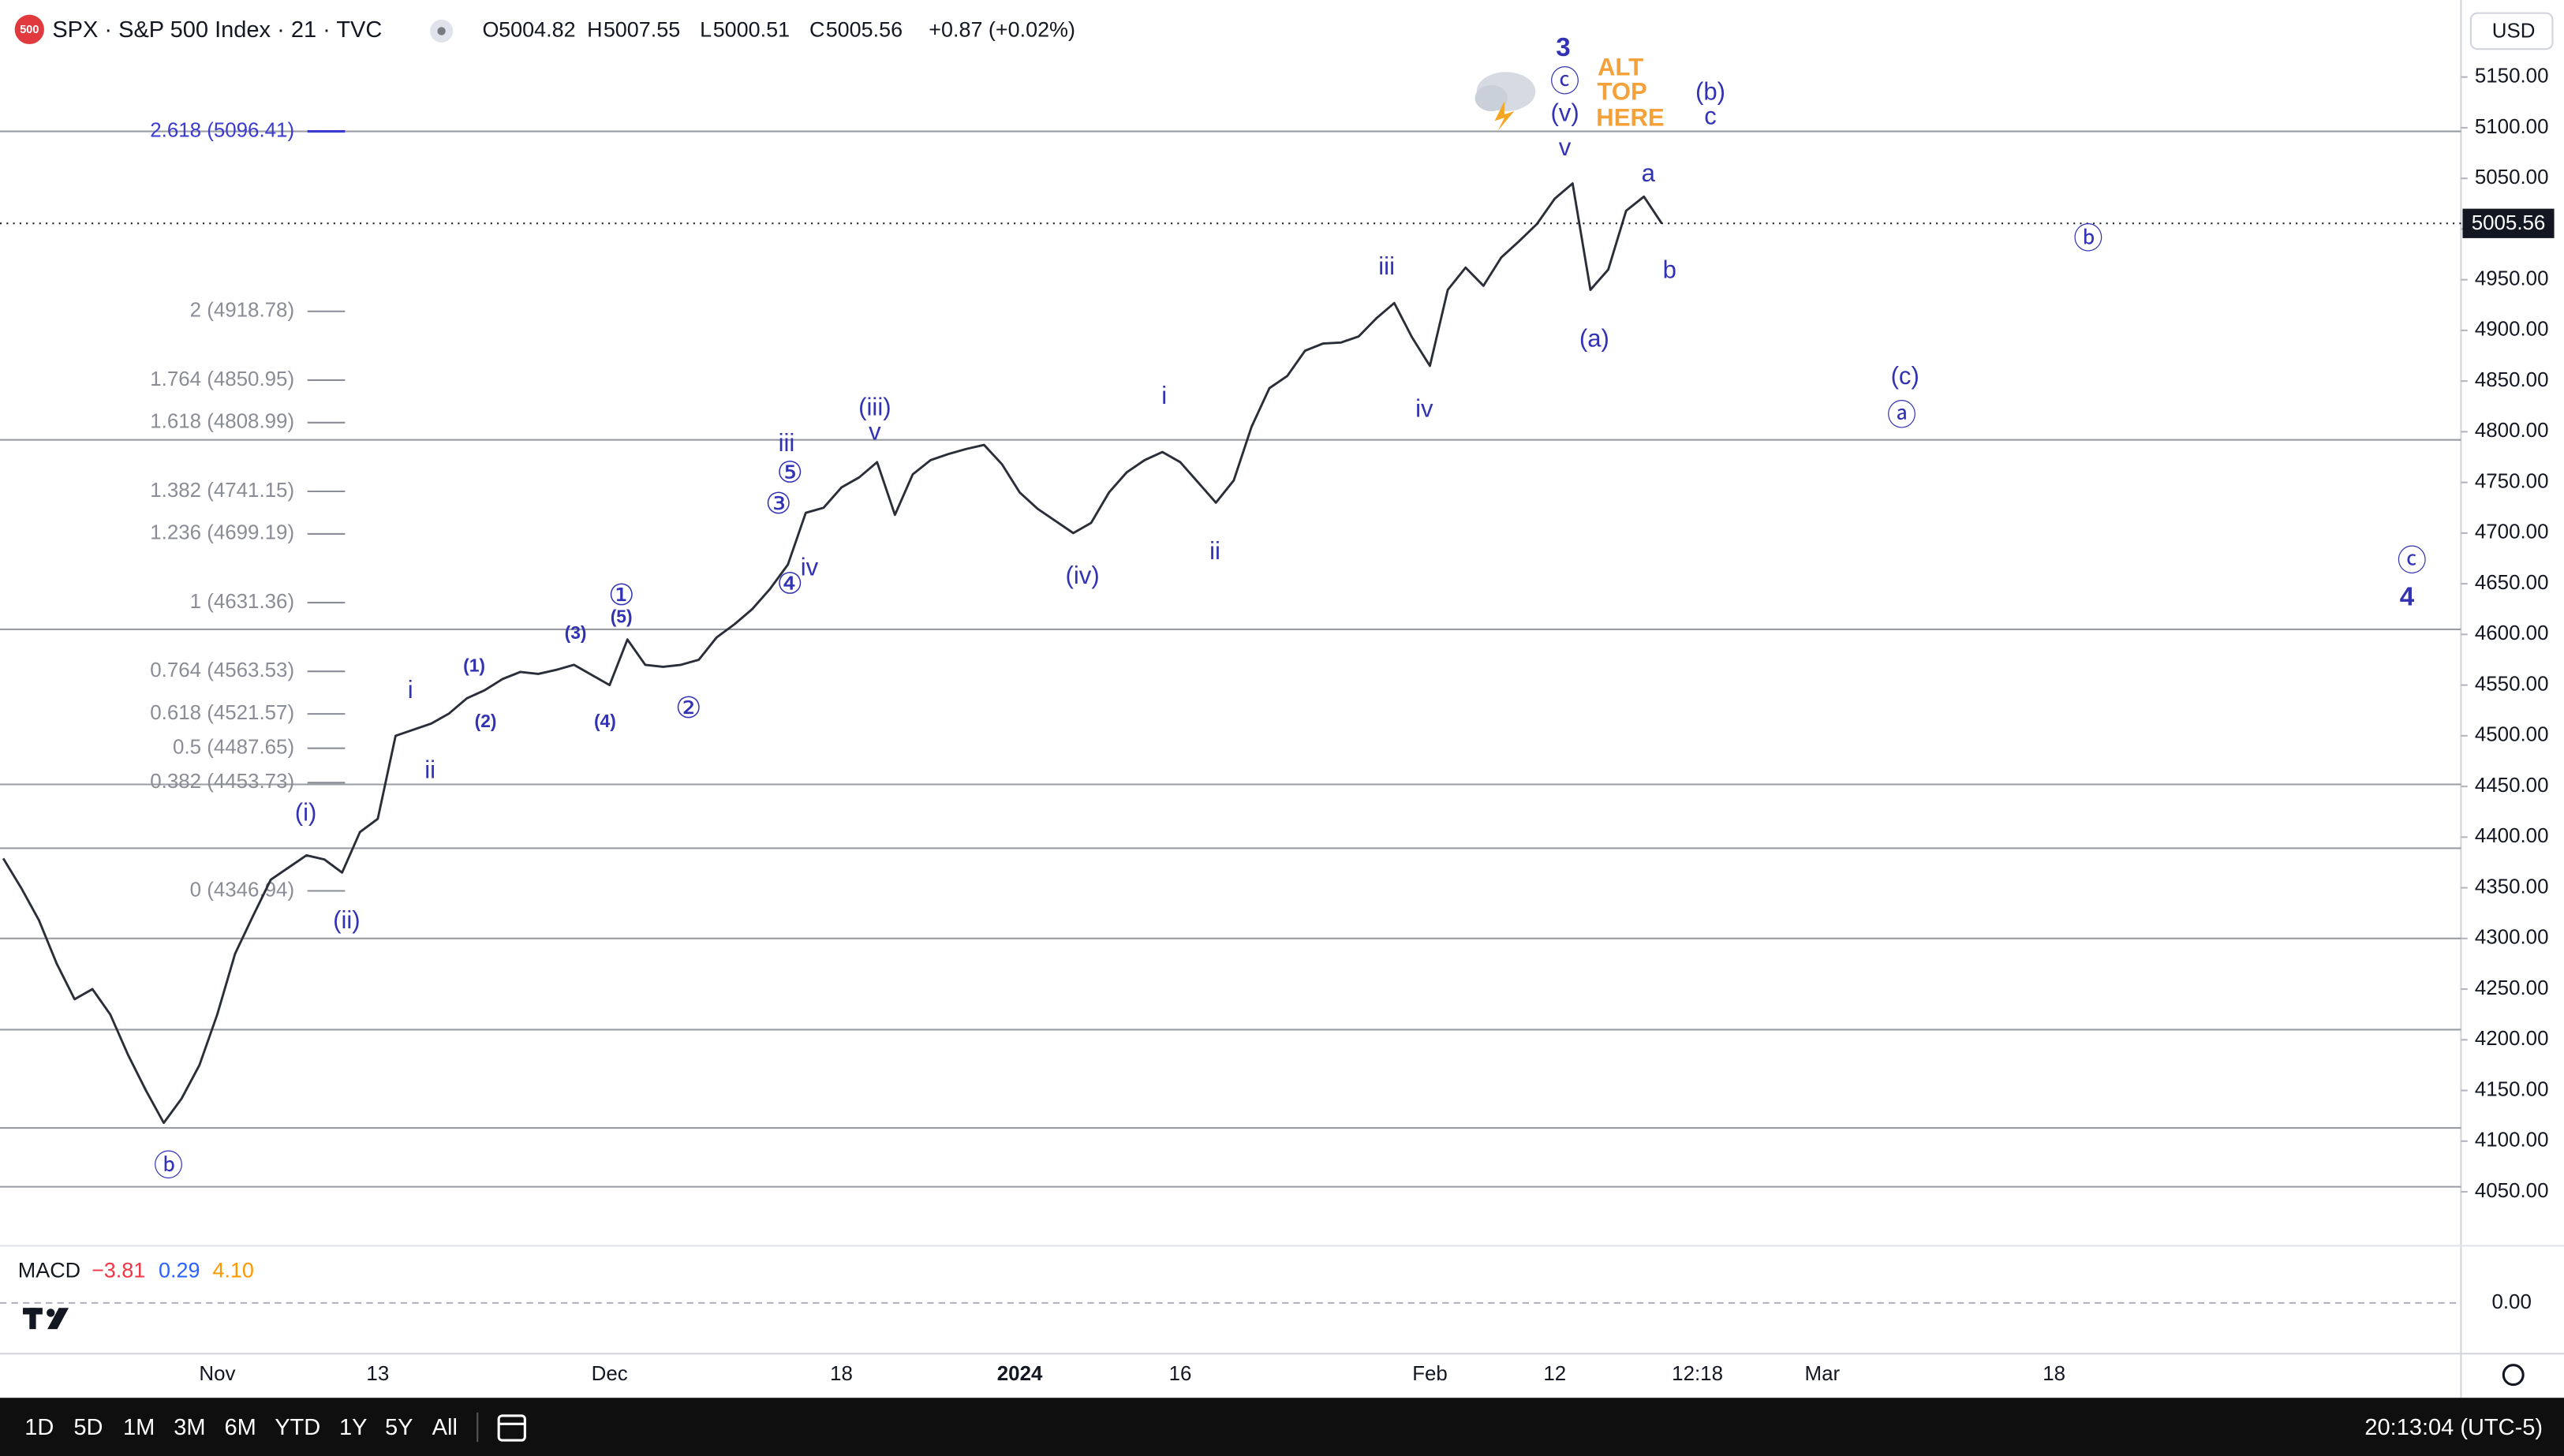 The width and height of the screenshot is (2564, 1456). I want to click on macd-value: 0.29, so click(180, 1270).